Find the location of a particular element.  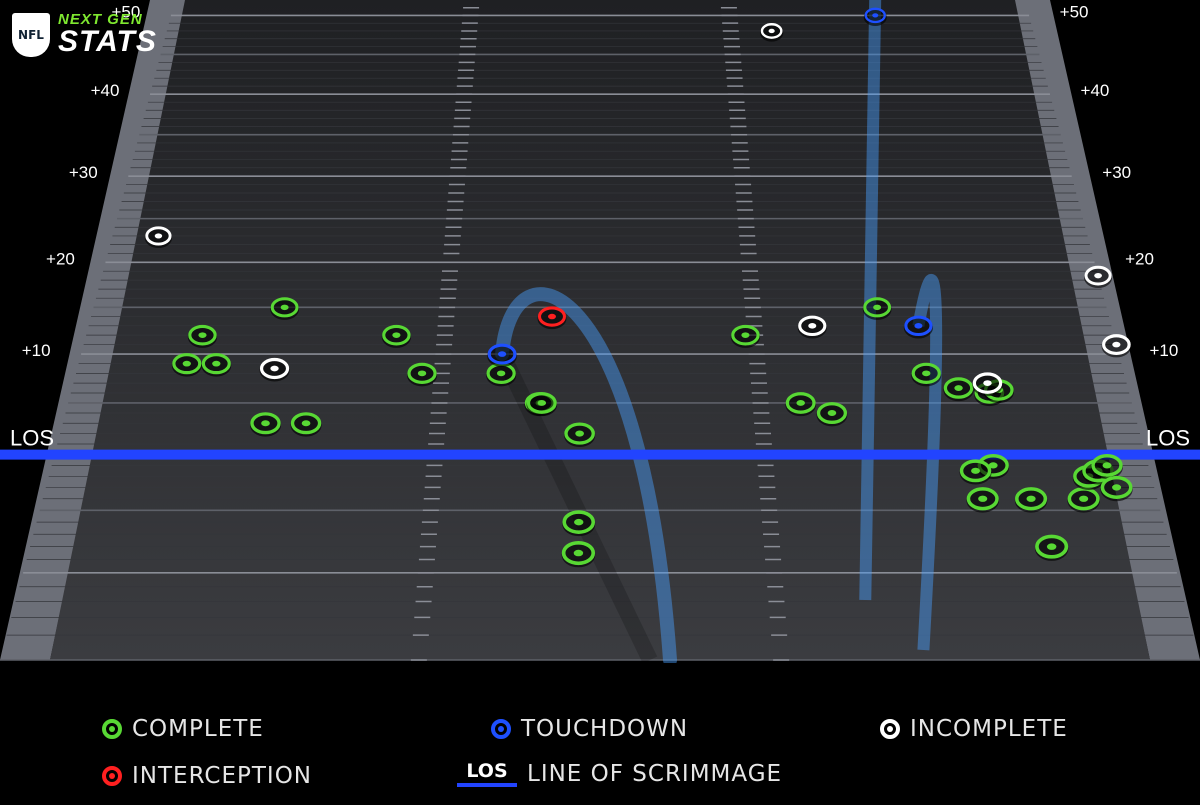

yard-label-right: +10 is located at coordinates (1163, 350).